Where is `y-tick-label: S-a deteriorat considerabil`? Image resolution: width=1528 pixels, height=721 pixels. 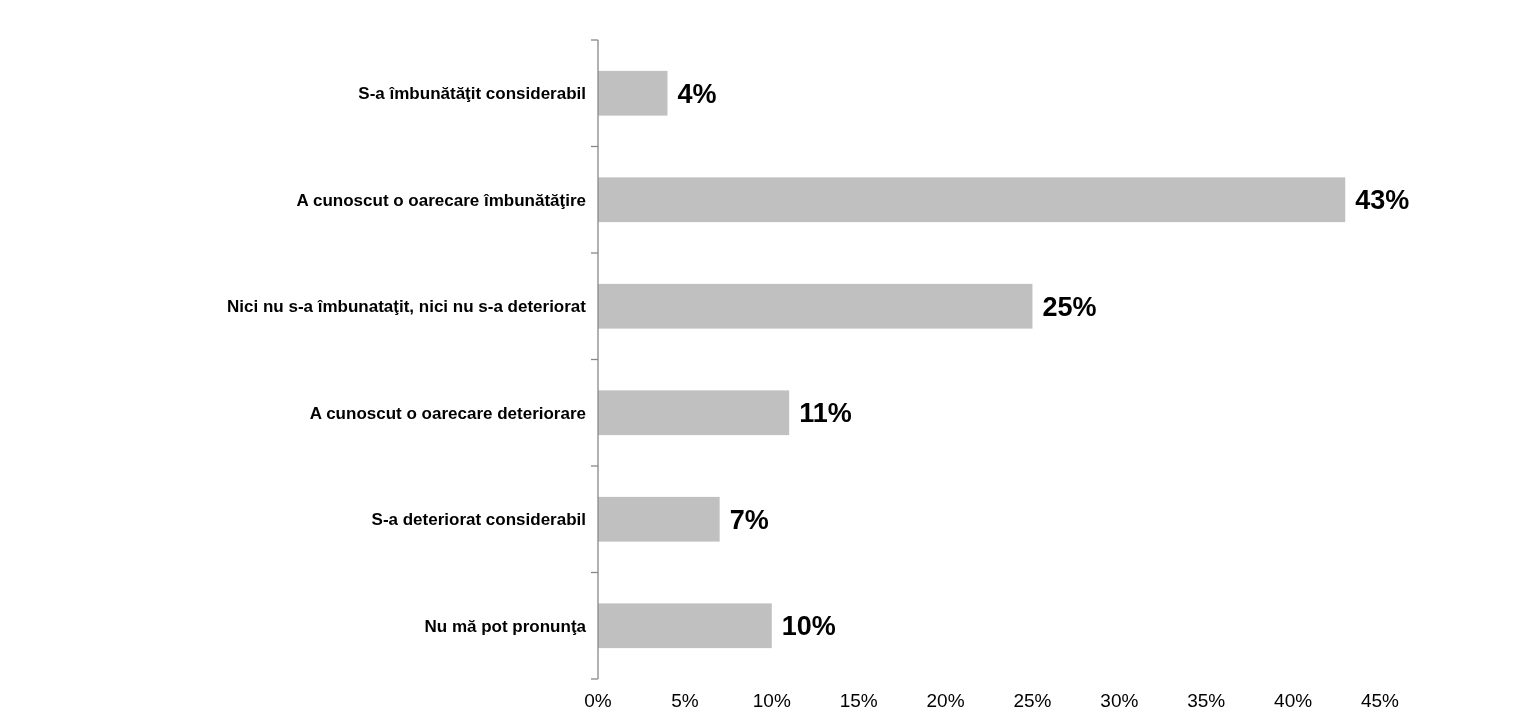 y-tick-label: S-a deteriorat considerabil is located at coordinates (478, 520).